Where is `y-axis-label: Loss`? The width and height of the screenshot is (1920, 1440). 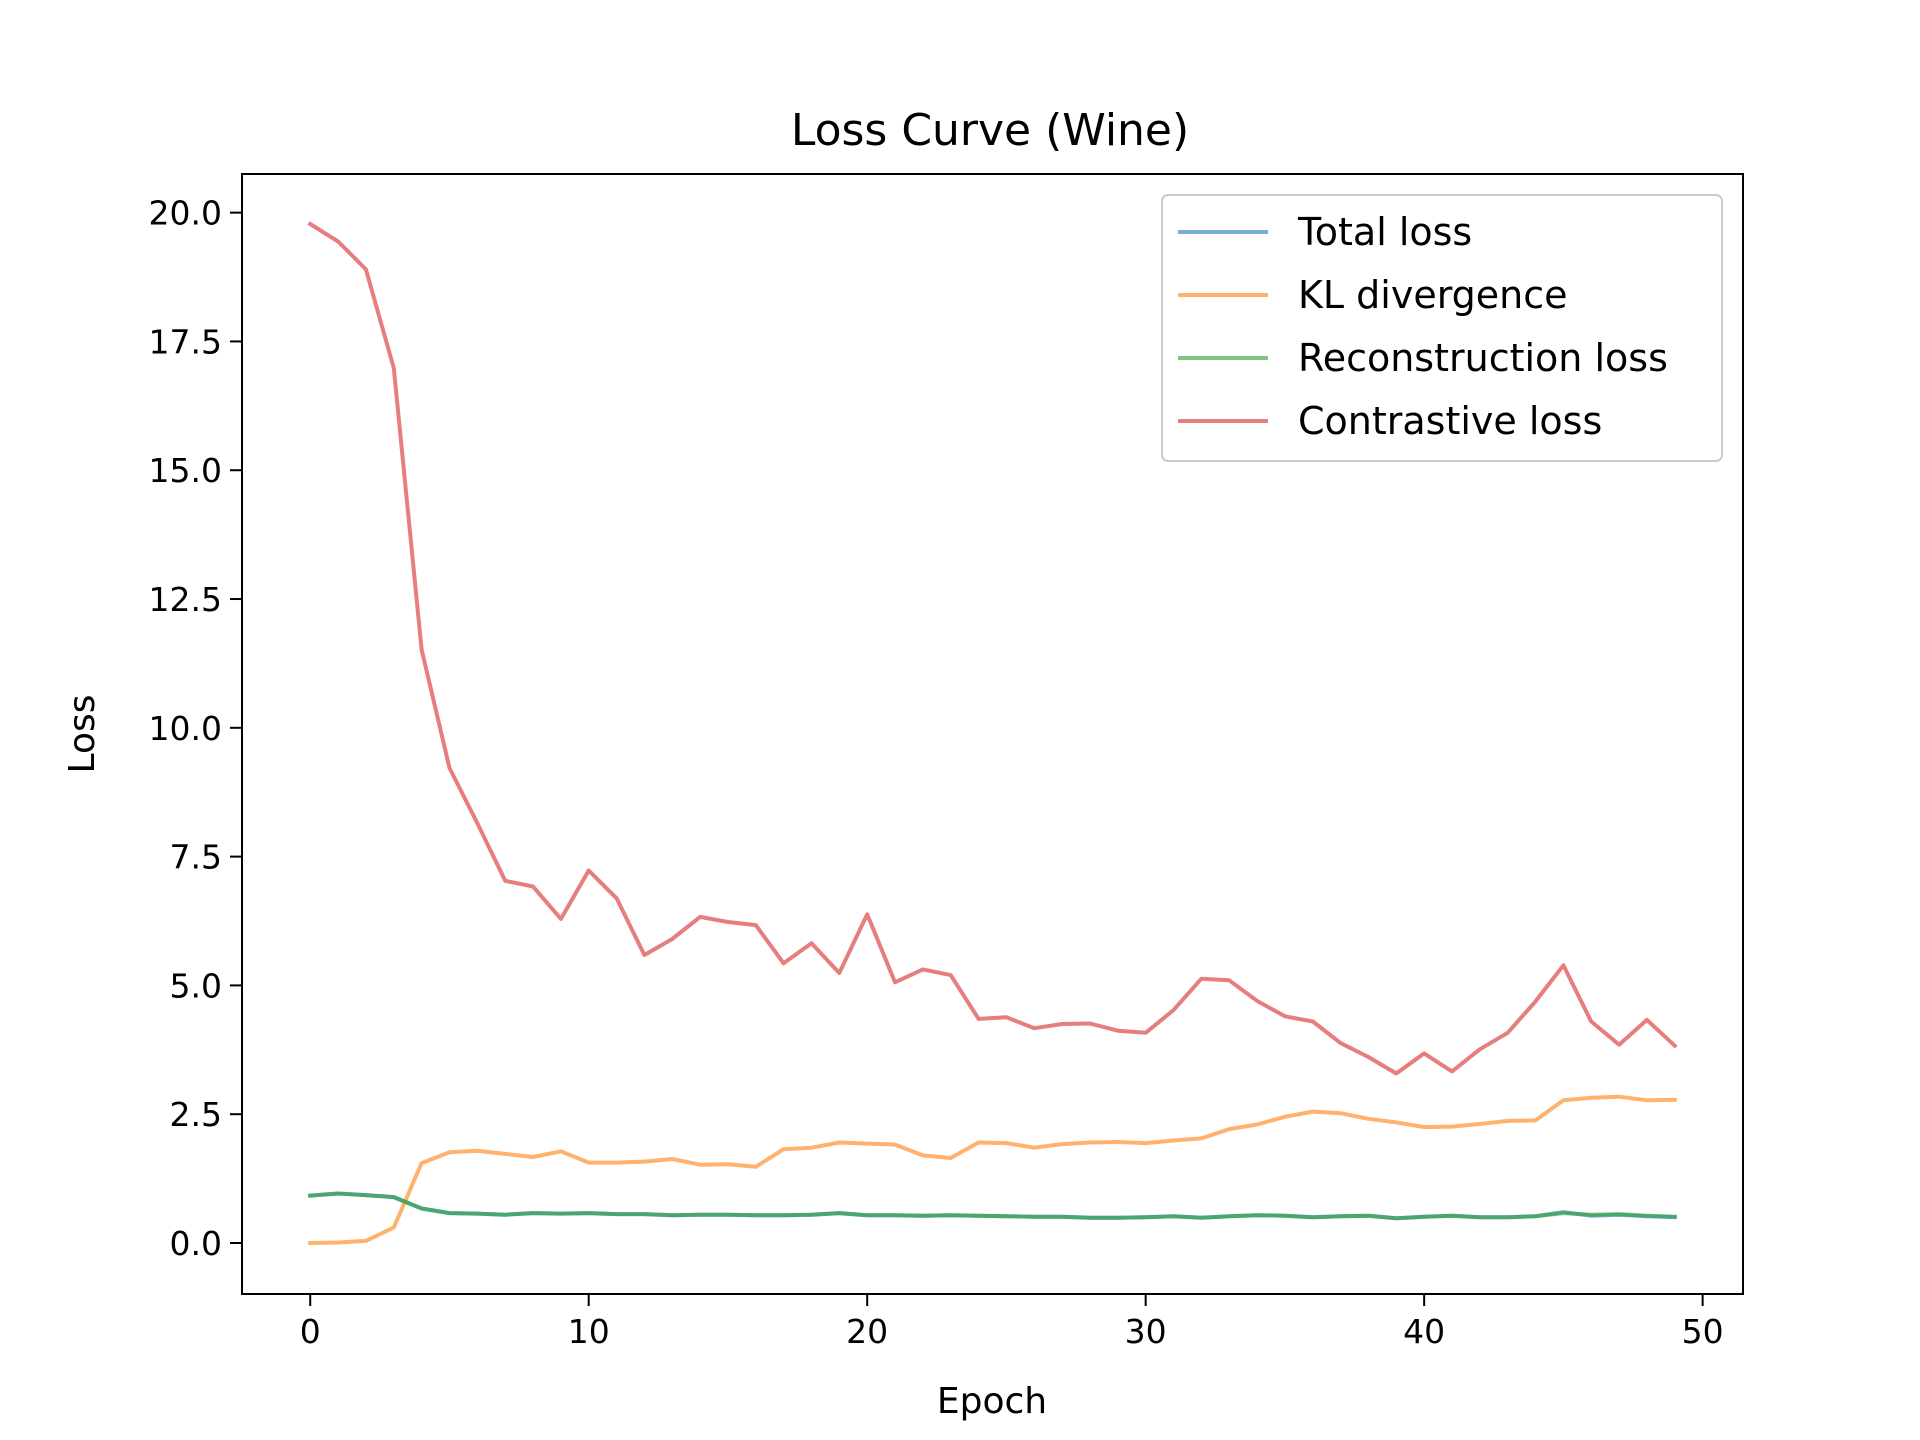
y-axis-label: Loss is located at coordinates (82, 734).